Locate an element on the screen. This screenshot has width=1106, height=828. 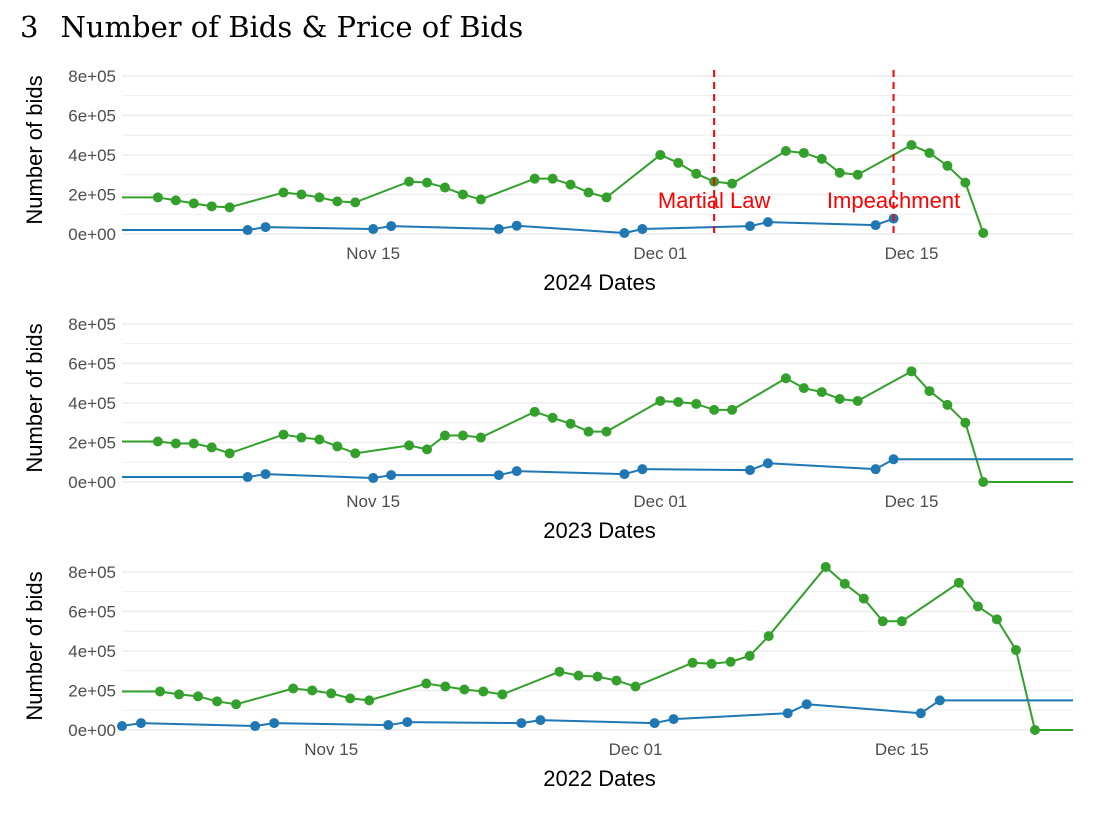
annotation-label: Martial Law is located at coordinates (714, 200).